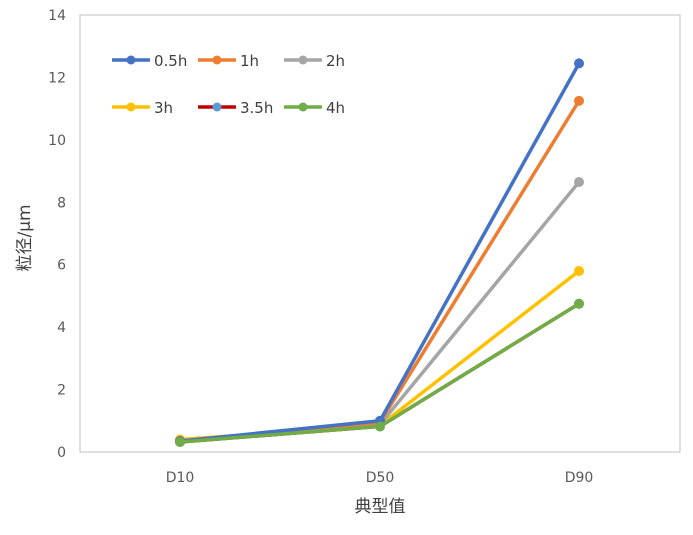 This screenshot has width=693, height=535. I want to click on x-tick-label: D50, so click(380, 478).